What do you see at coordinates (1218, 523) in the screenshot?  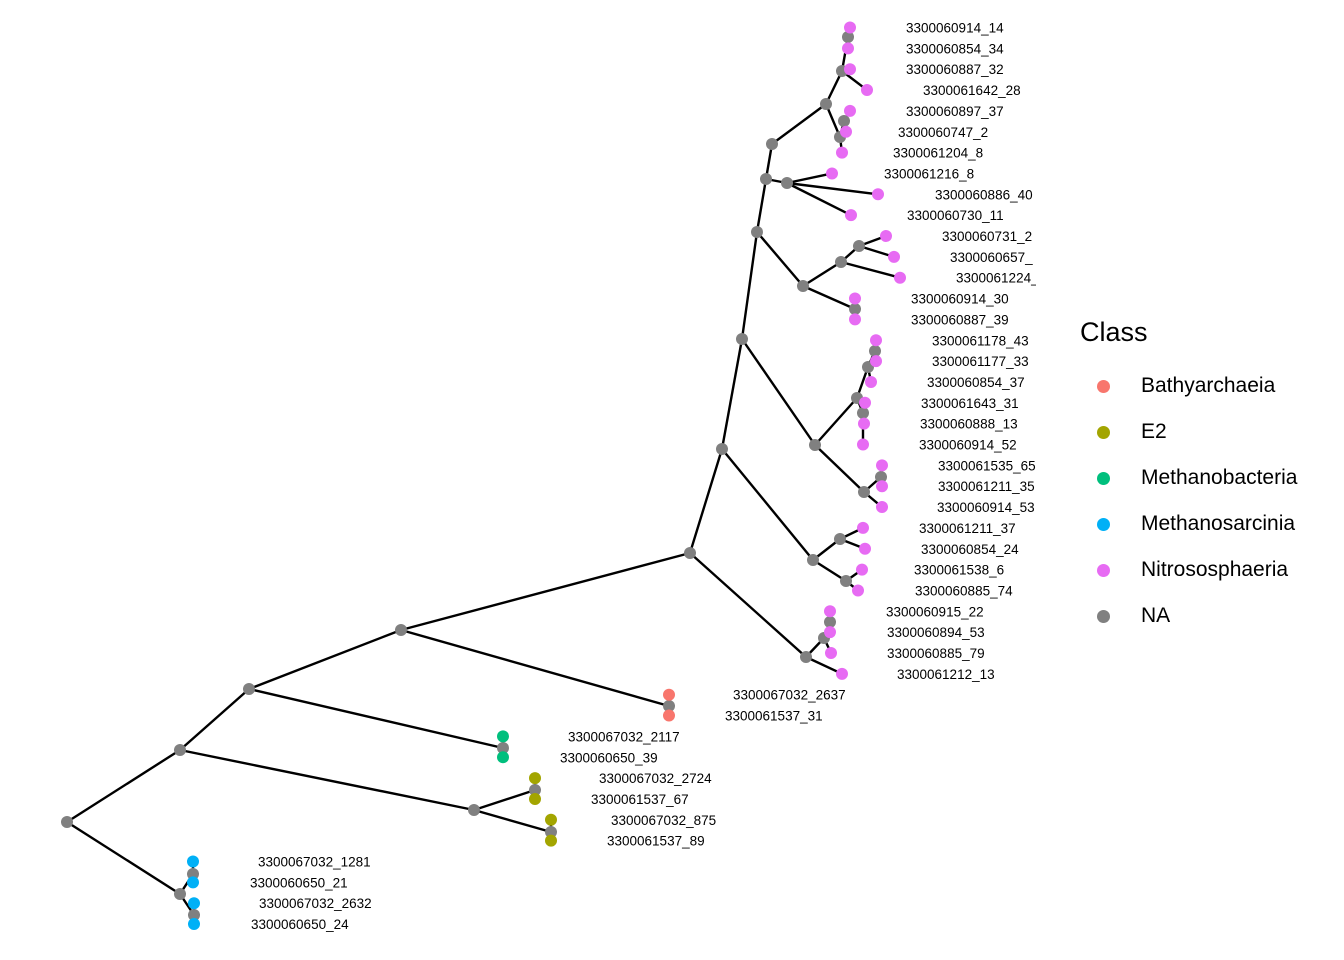 I see `legend-label: Methanosarcinia` at bounding box center [1218, 523].